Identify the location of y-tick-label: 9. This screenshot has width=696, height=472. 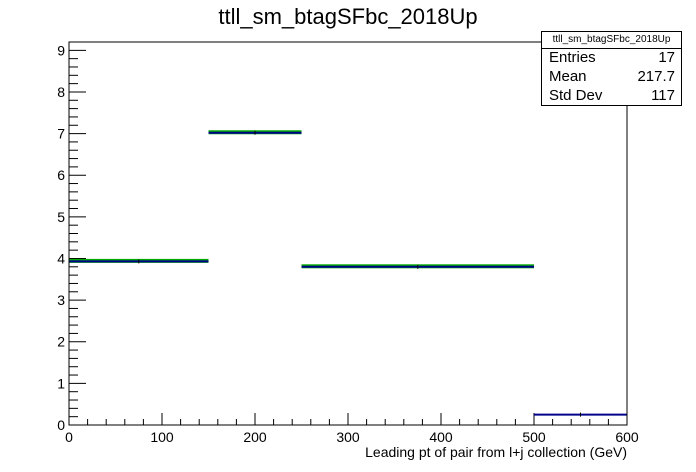
(61, 50).